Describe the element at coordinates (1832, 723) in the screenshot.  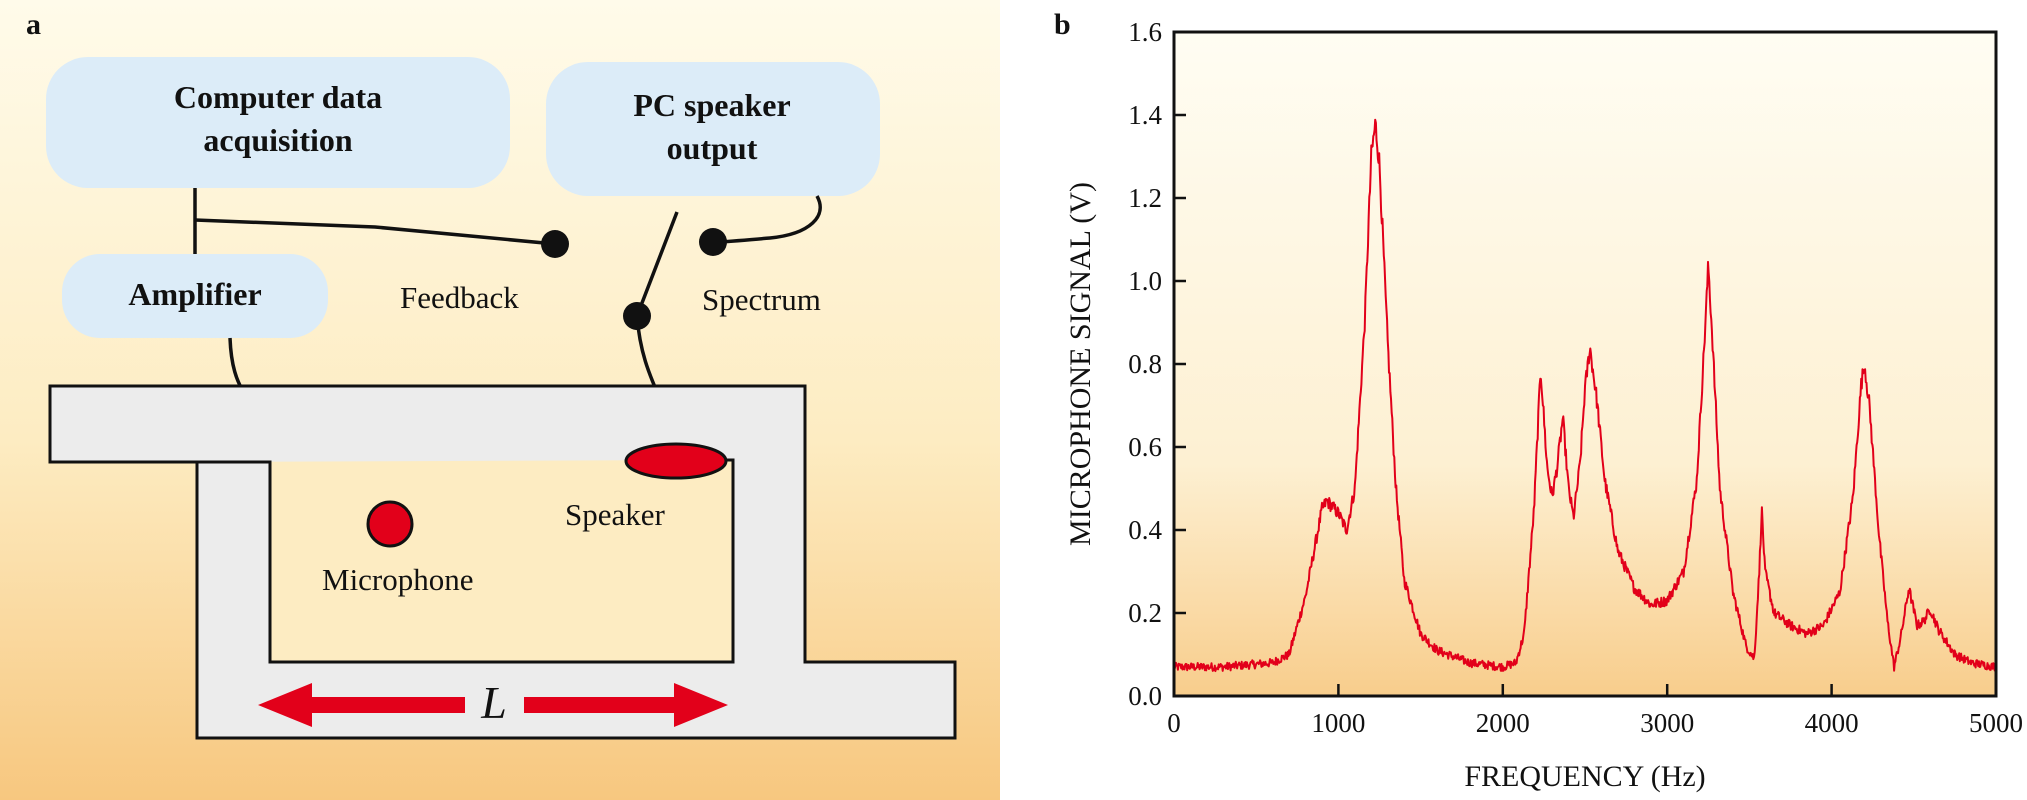
I see `x-tick-label: 4000` at that location.